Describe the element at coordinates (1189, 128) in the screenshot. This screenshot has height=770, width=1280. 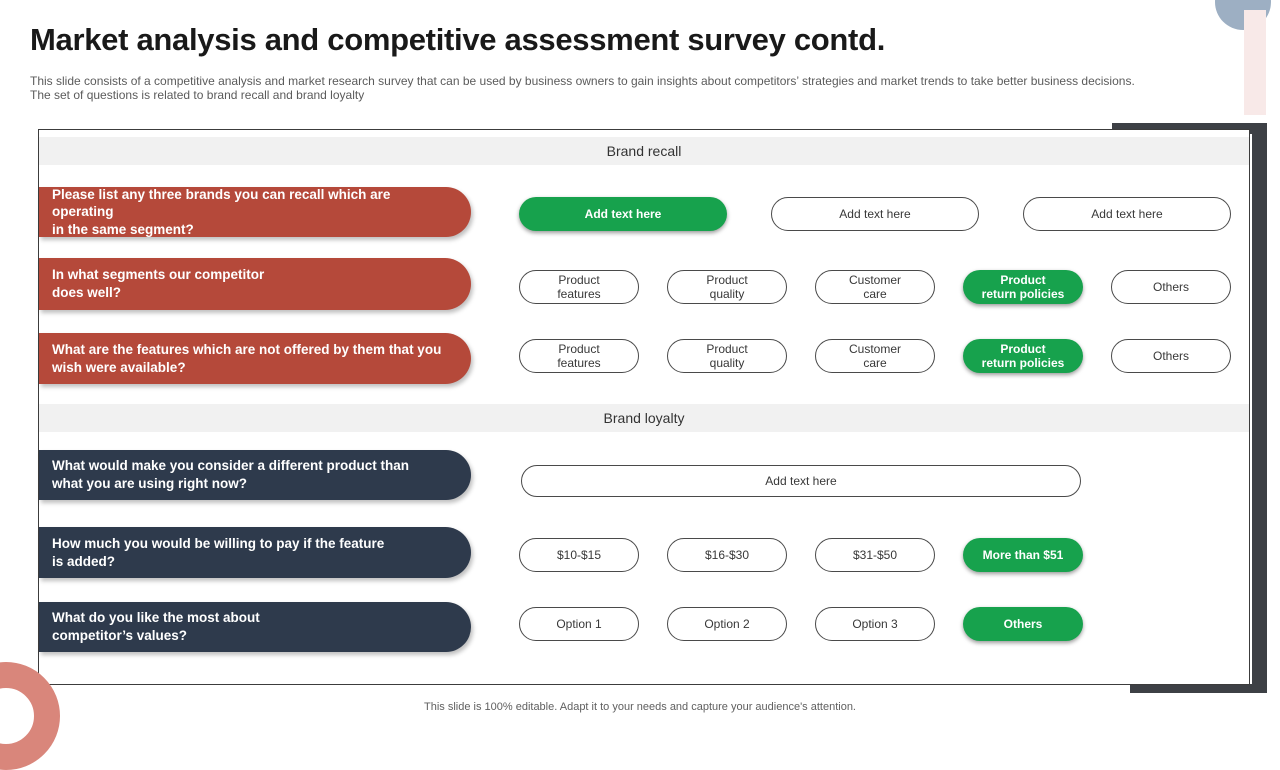
I see `dark-frame-top` at that location.